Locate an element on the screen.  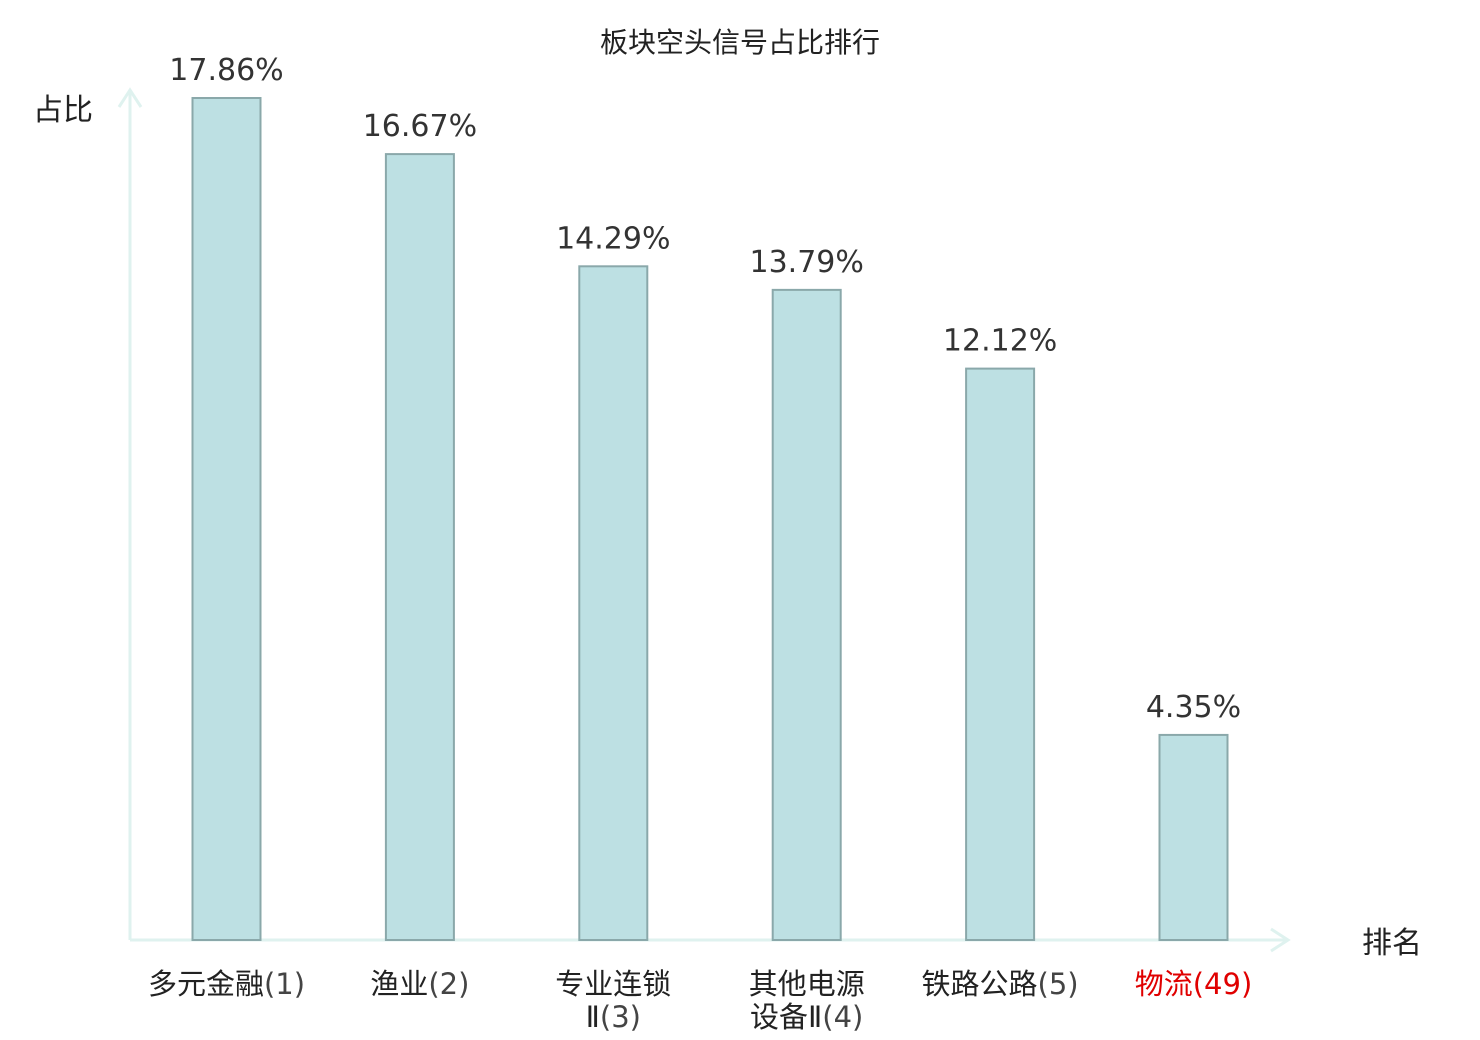
value-label-6: 4.35% is located at coordinates (1193, 707).